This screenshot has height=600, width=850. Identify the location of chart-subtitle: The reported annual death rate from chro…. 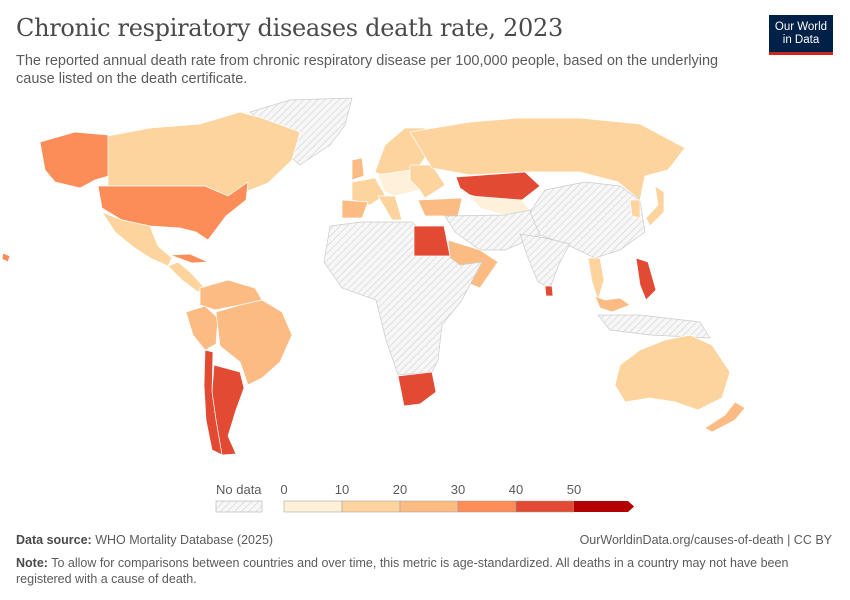
(367, 70).